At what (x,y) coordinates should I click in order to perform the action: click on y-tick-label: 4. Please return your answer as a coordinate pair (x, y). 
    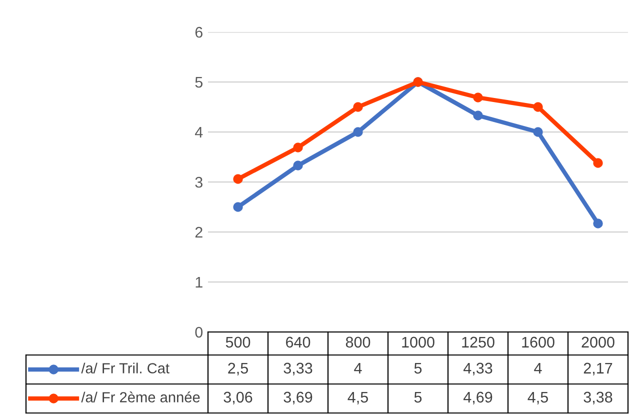
    Looking at the image, I should click on (198, 132).